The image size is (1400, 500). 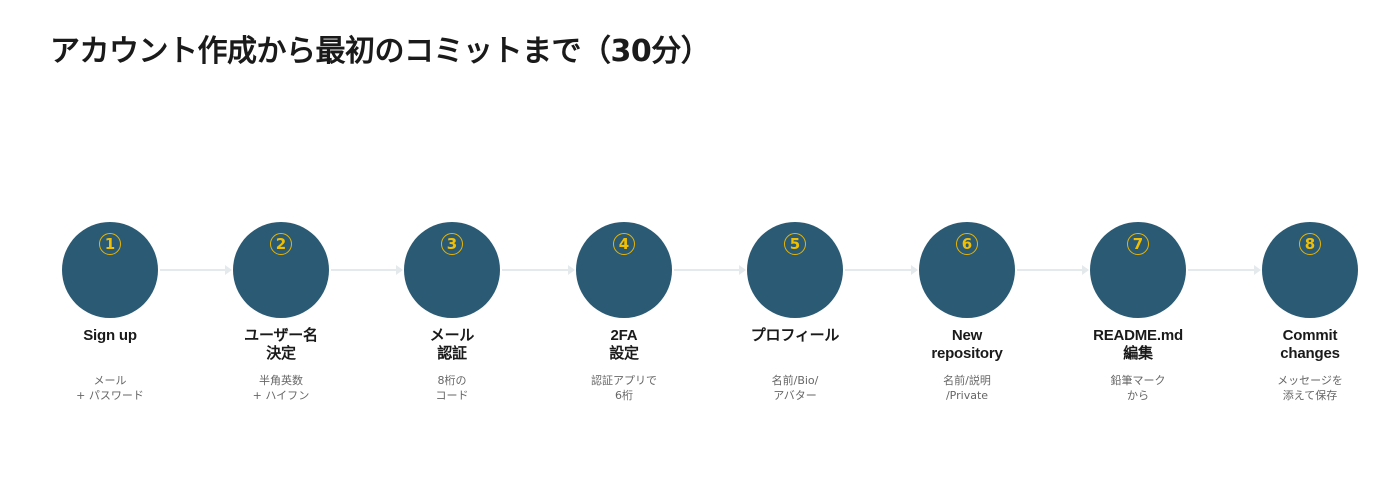 I want to click on step-2: 2 ユーザー名 決定 半角英数 + ハイフン, so click(x=281, y=312).